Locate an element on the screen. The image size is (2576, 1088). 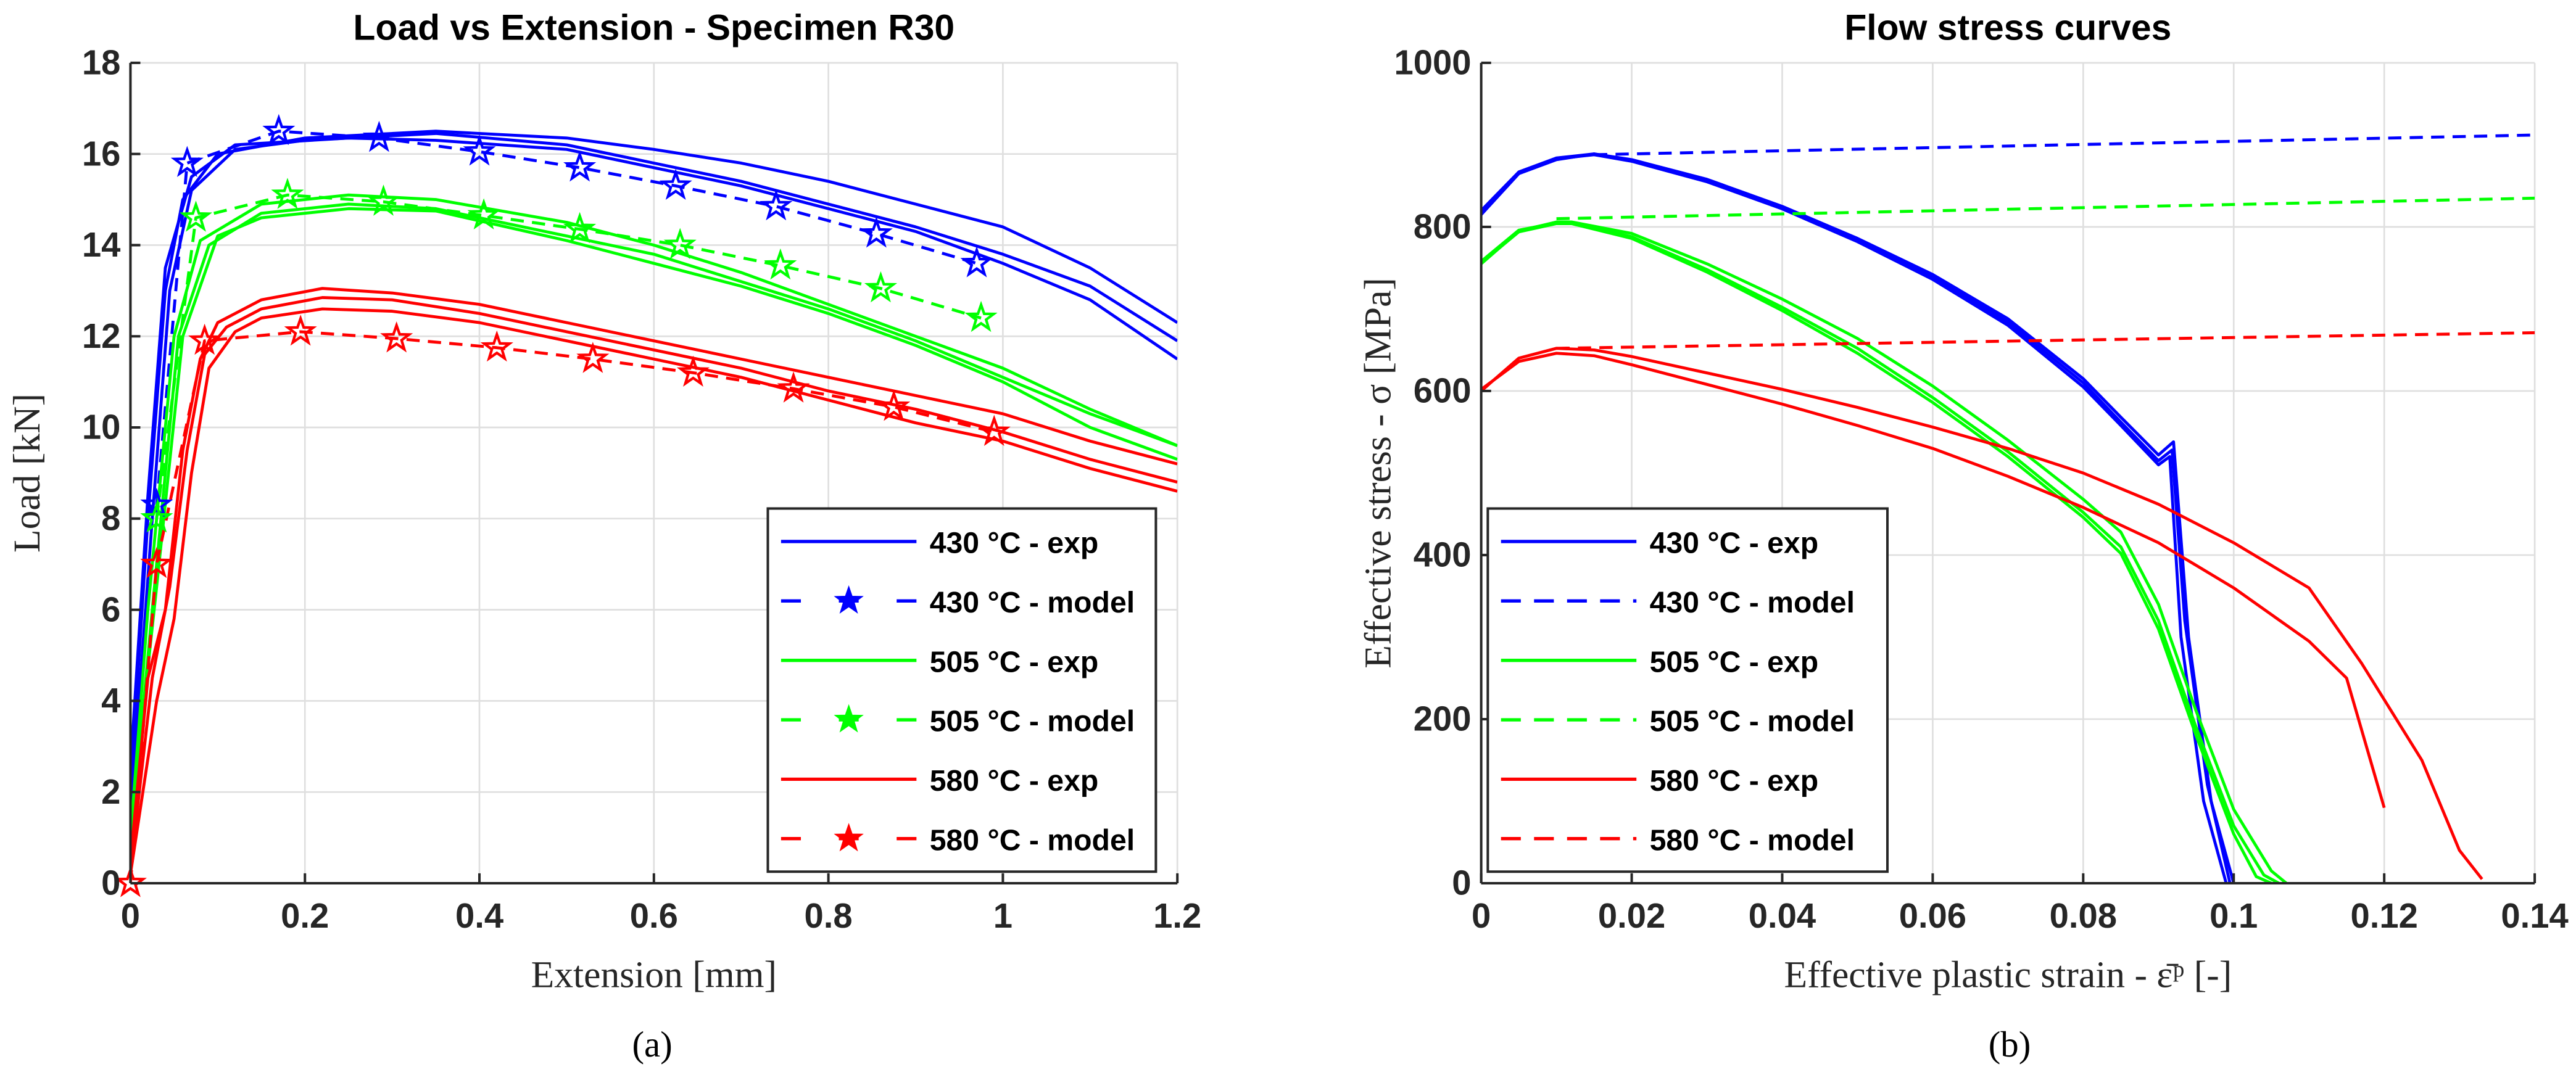
chart-title: Load vs Extension - Specimen R30 is located at coordinates (654, 27).